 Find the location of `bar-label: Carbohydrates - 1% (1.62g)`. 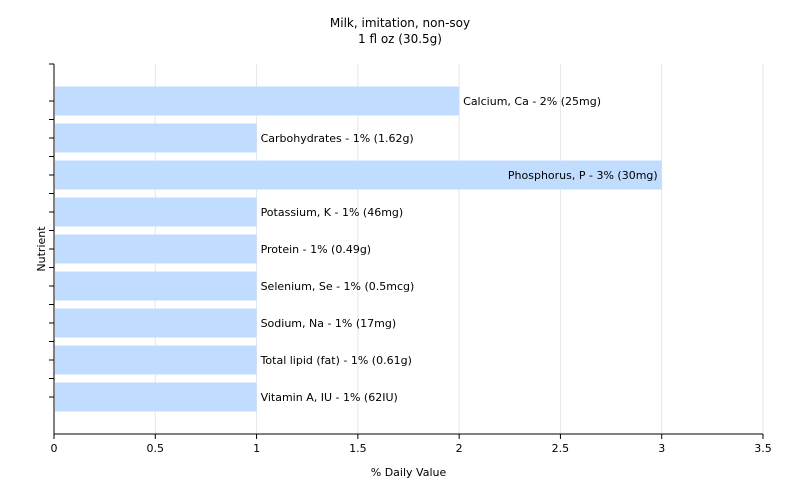

bar-label: Carbohydrates - 1% (1.62g) is located at coordinates (337, 138).